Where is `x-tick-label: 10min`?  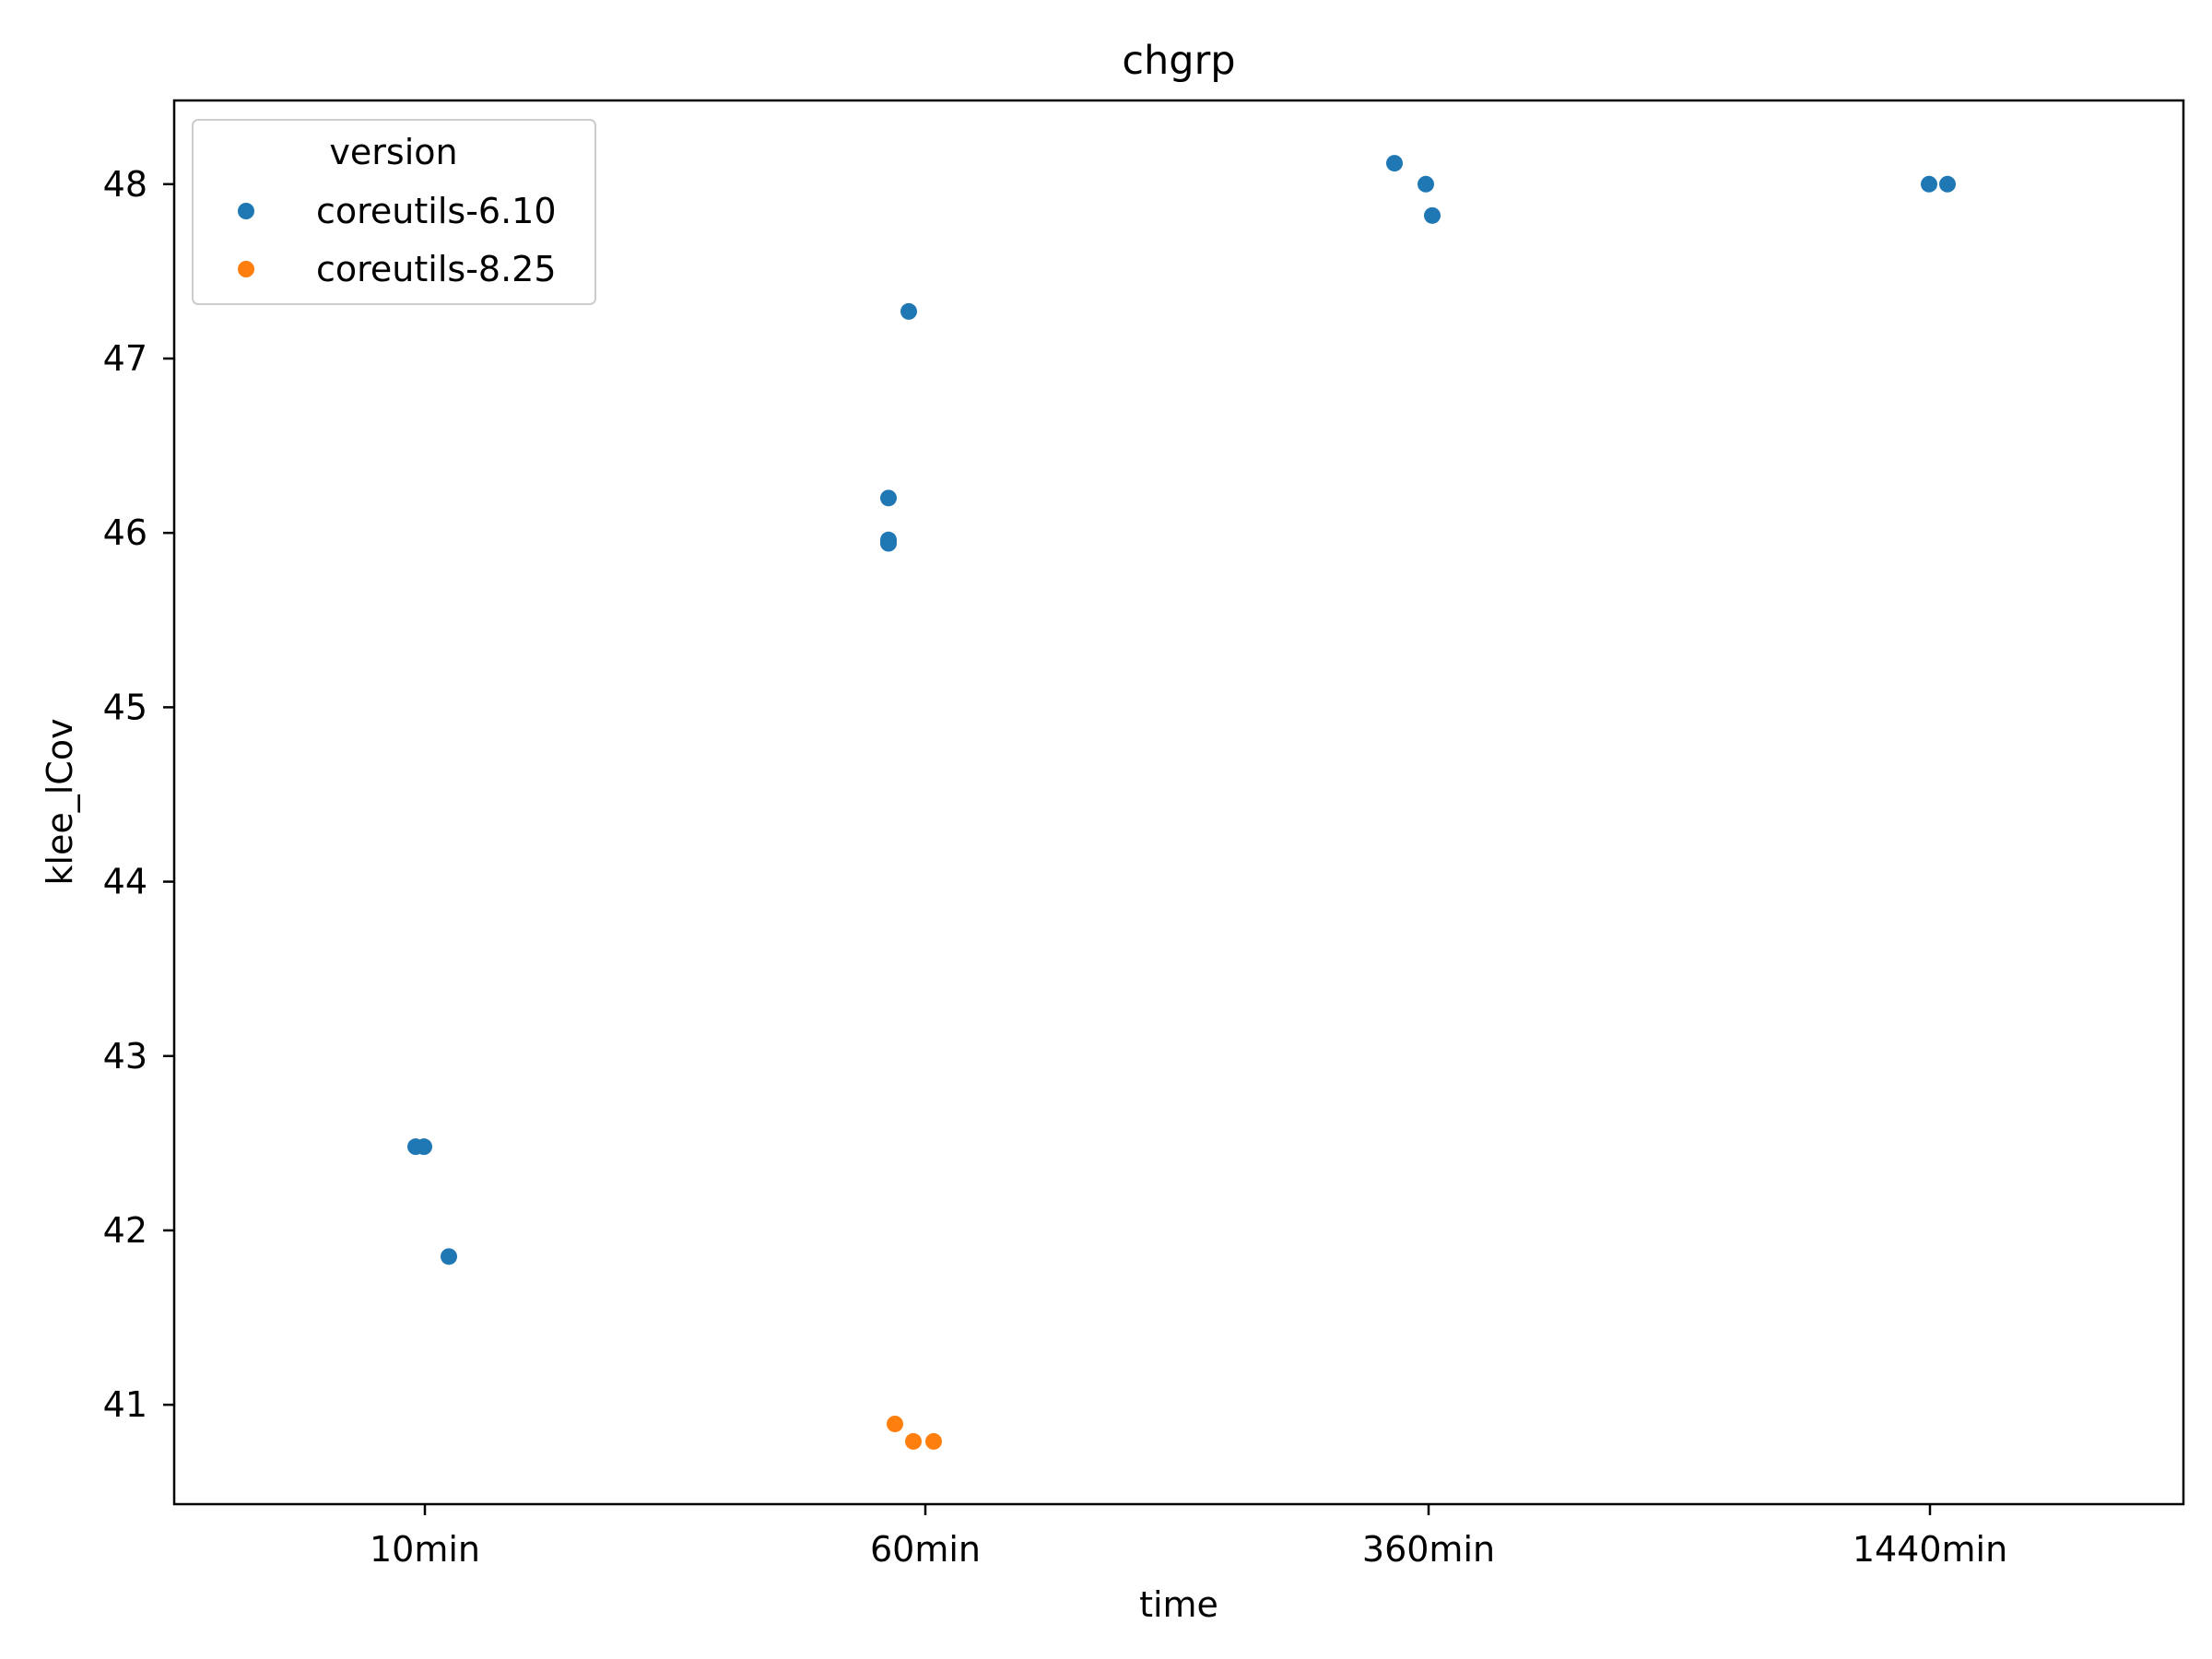 x-tick-label: 10min is located at coordinates (425, 1549).